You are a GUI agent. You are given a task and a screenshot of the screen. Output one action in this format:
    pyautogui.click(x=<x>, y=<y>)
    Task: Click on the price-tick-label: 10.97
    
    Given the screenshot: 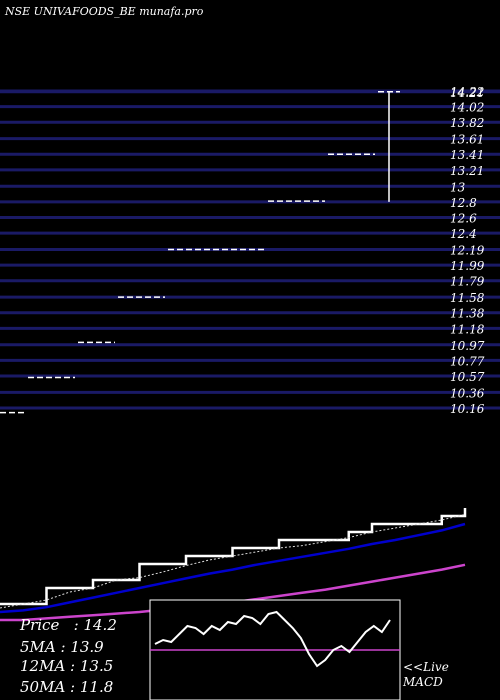 What is the action you would take?
    pyautogui.click(x=467, y=346)
    